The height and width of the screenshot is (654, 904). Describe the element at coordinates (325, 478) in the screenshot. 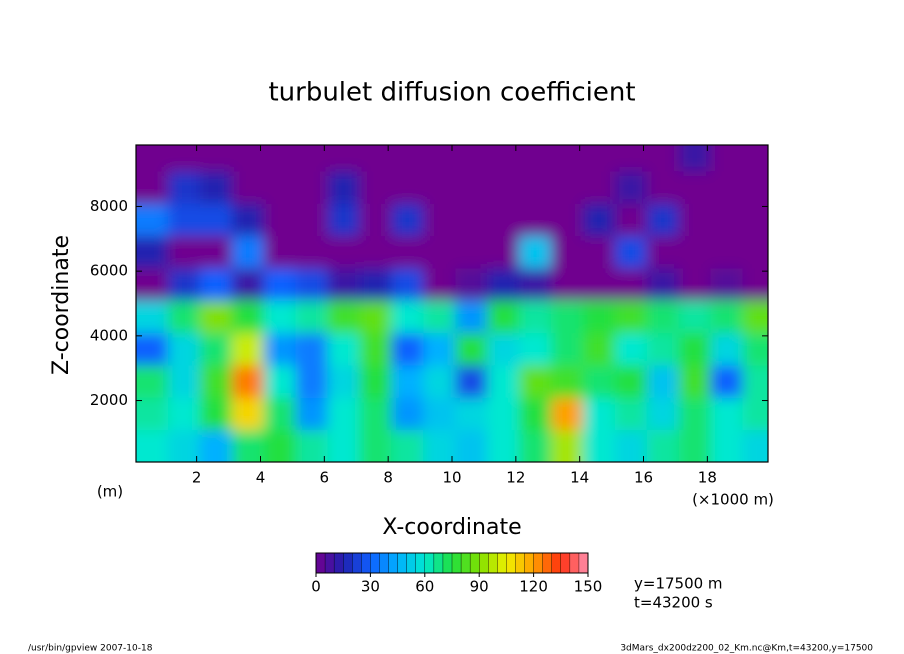

I see `x-tick-label: 6` at that location.